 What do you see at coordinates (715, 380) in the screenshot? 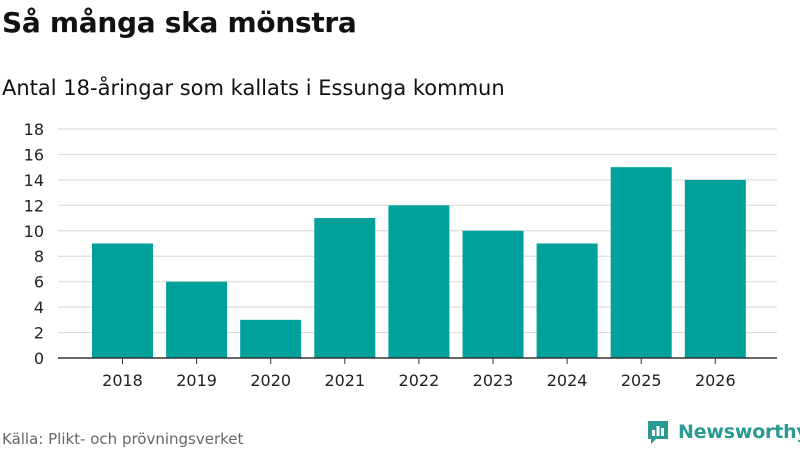
I see `x-tick-label: 2026` at bounding box center [715, 380].